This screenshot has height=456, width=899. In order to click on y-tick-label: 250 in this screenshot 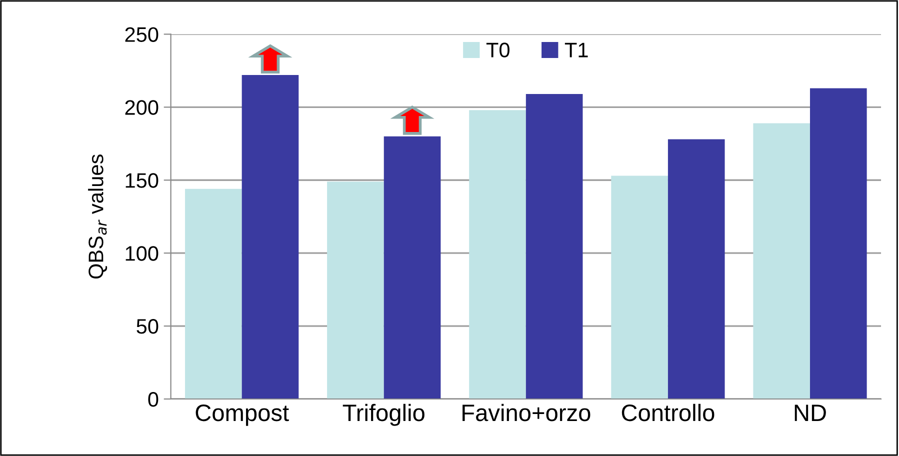, I will do `click(141, 34)`.